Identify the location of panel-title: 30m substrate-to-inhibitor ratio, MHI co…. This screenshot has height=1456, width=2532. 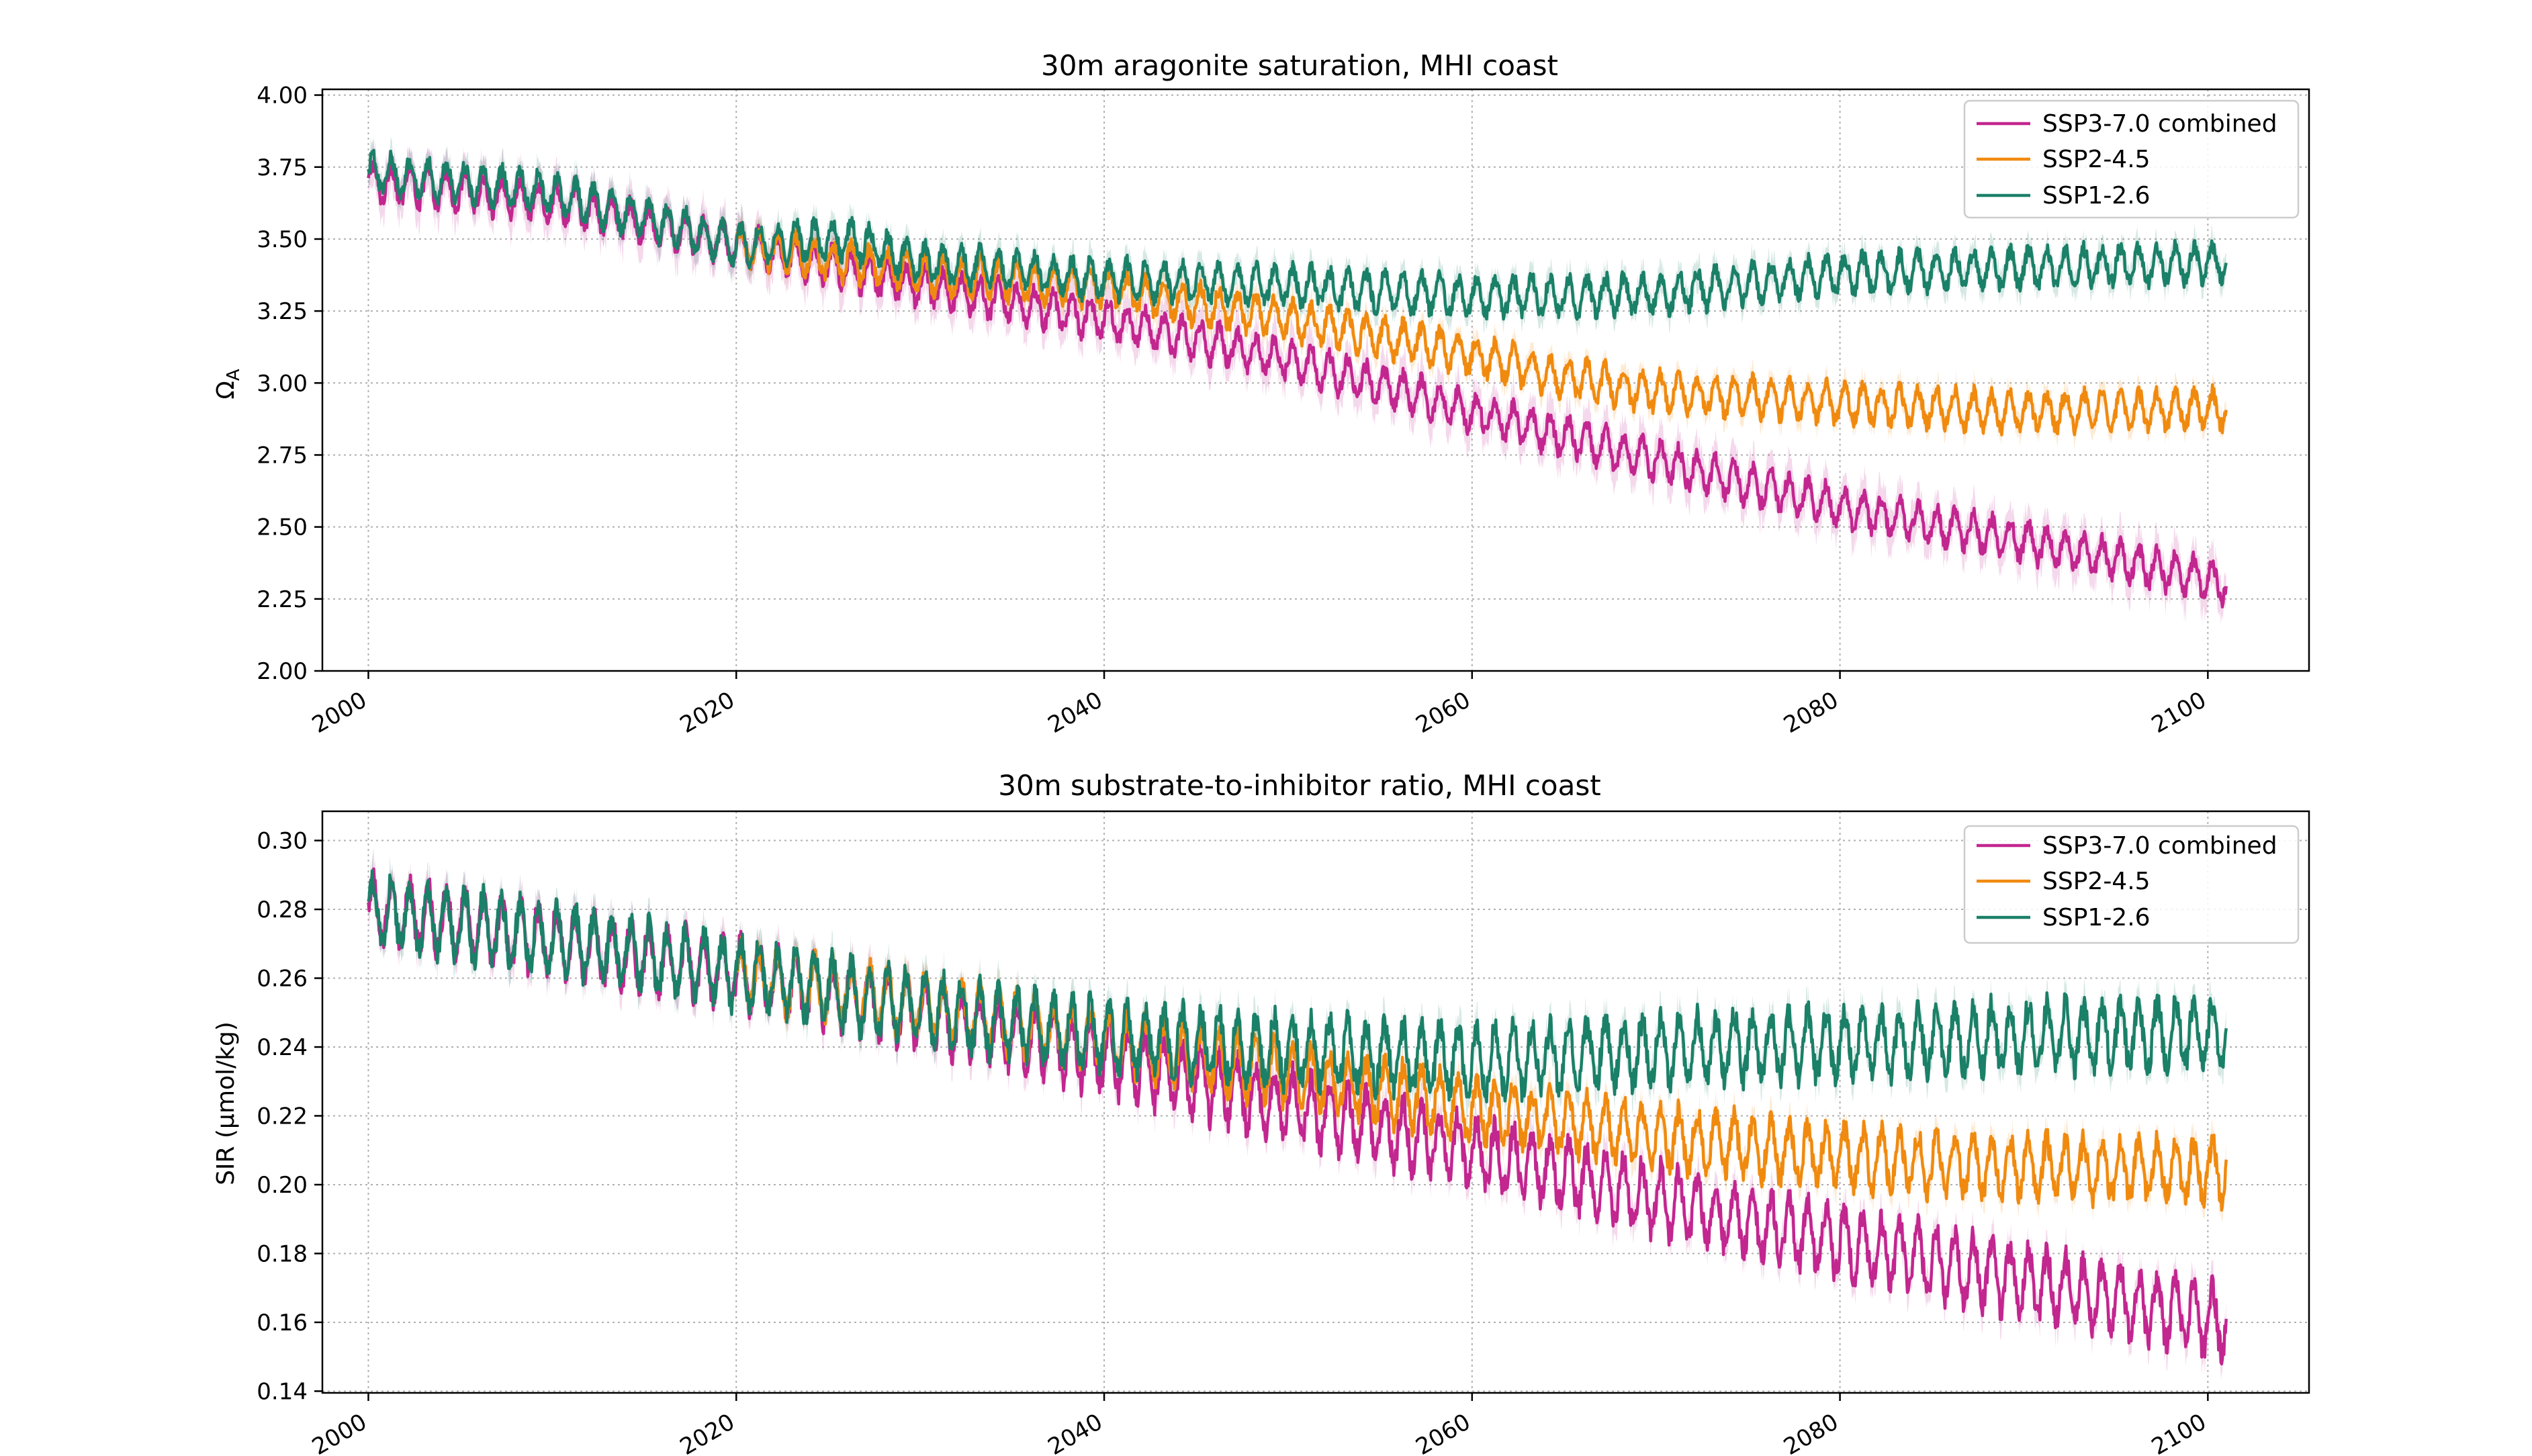
(1299, 786).